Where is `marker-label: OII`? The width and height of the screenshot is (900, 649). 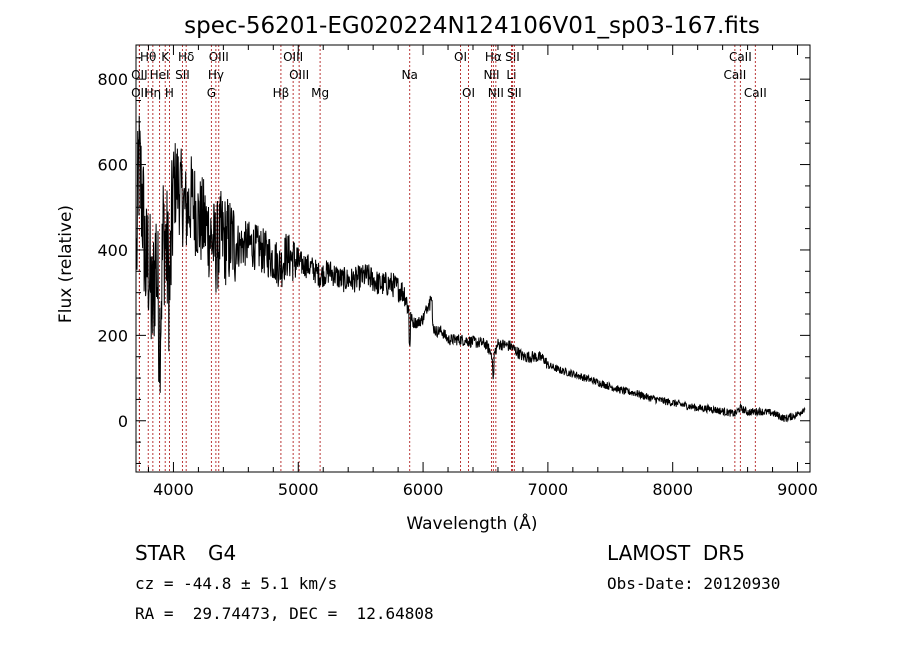 marker-label: OII is located at coordinates (139, 93).